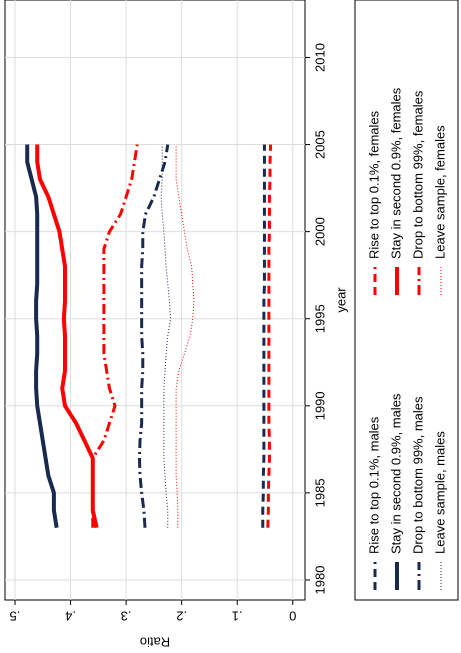 The image size is (461, 653). Describe the element at coordinates (319, 57) in the screenshot. I see `x-tick-label: 2010` at that location.